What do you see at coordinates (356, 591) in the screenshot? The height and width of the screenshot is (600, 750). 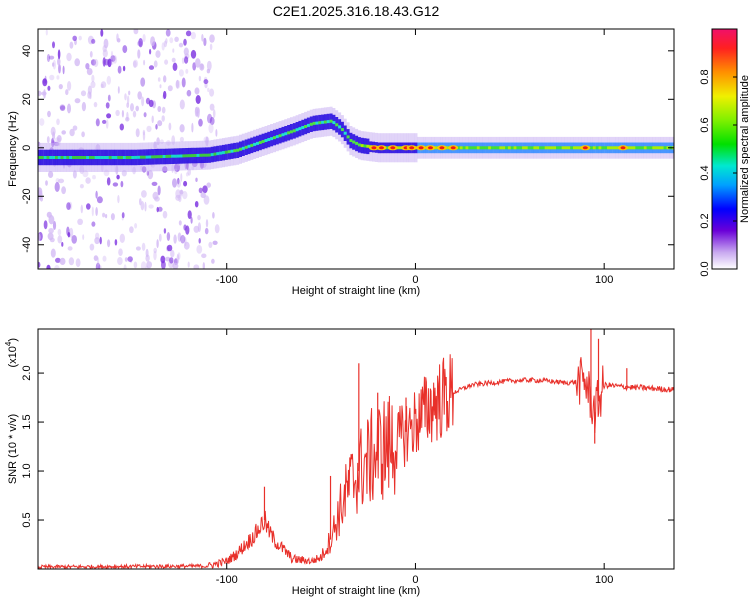 I see `snr-x-label: Height of straight line (km)` at bounding box center [356, 591].